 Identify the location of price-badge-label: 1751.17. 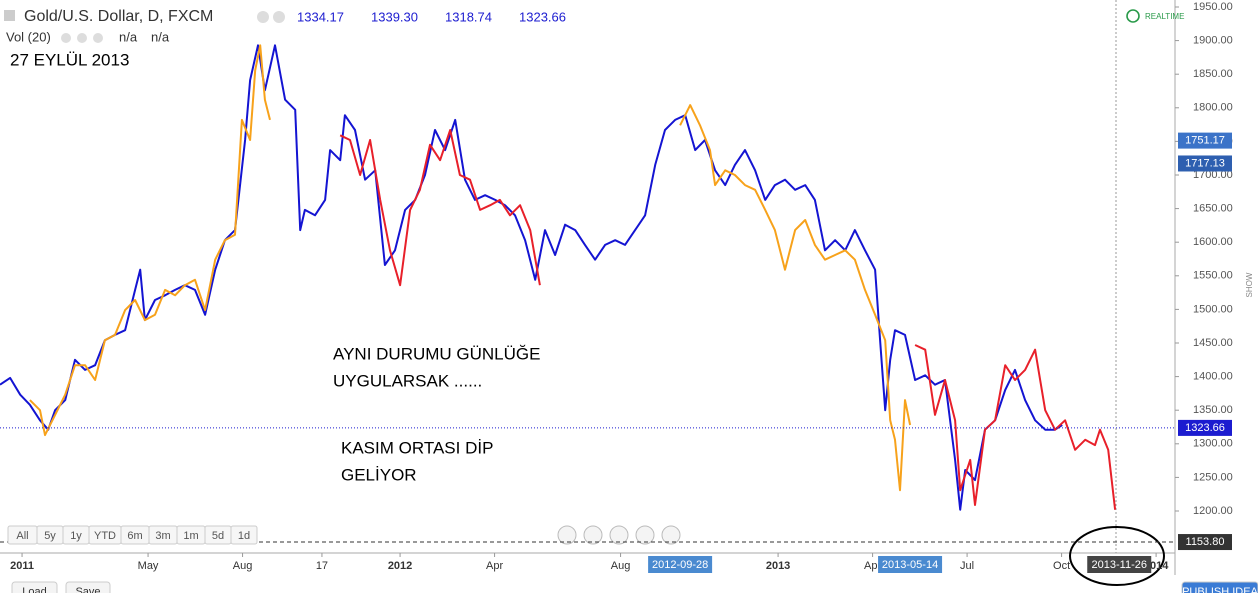
(1205, 141).